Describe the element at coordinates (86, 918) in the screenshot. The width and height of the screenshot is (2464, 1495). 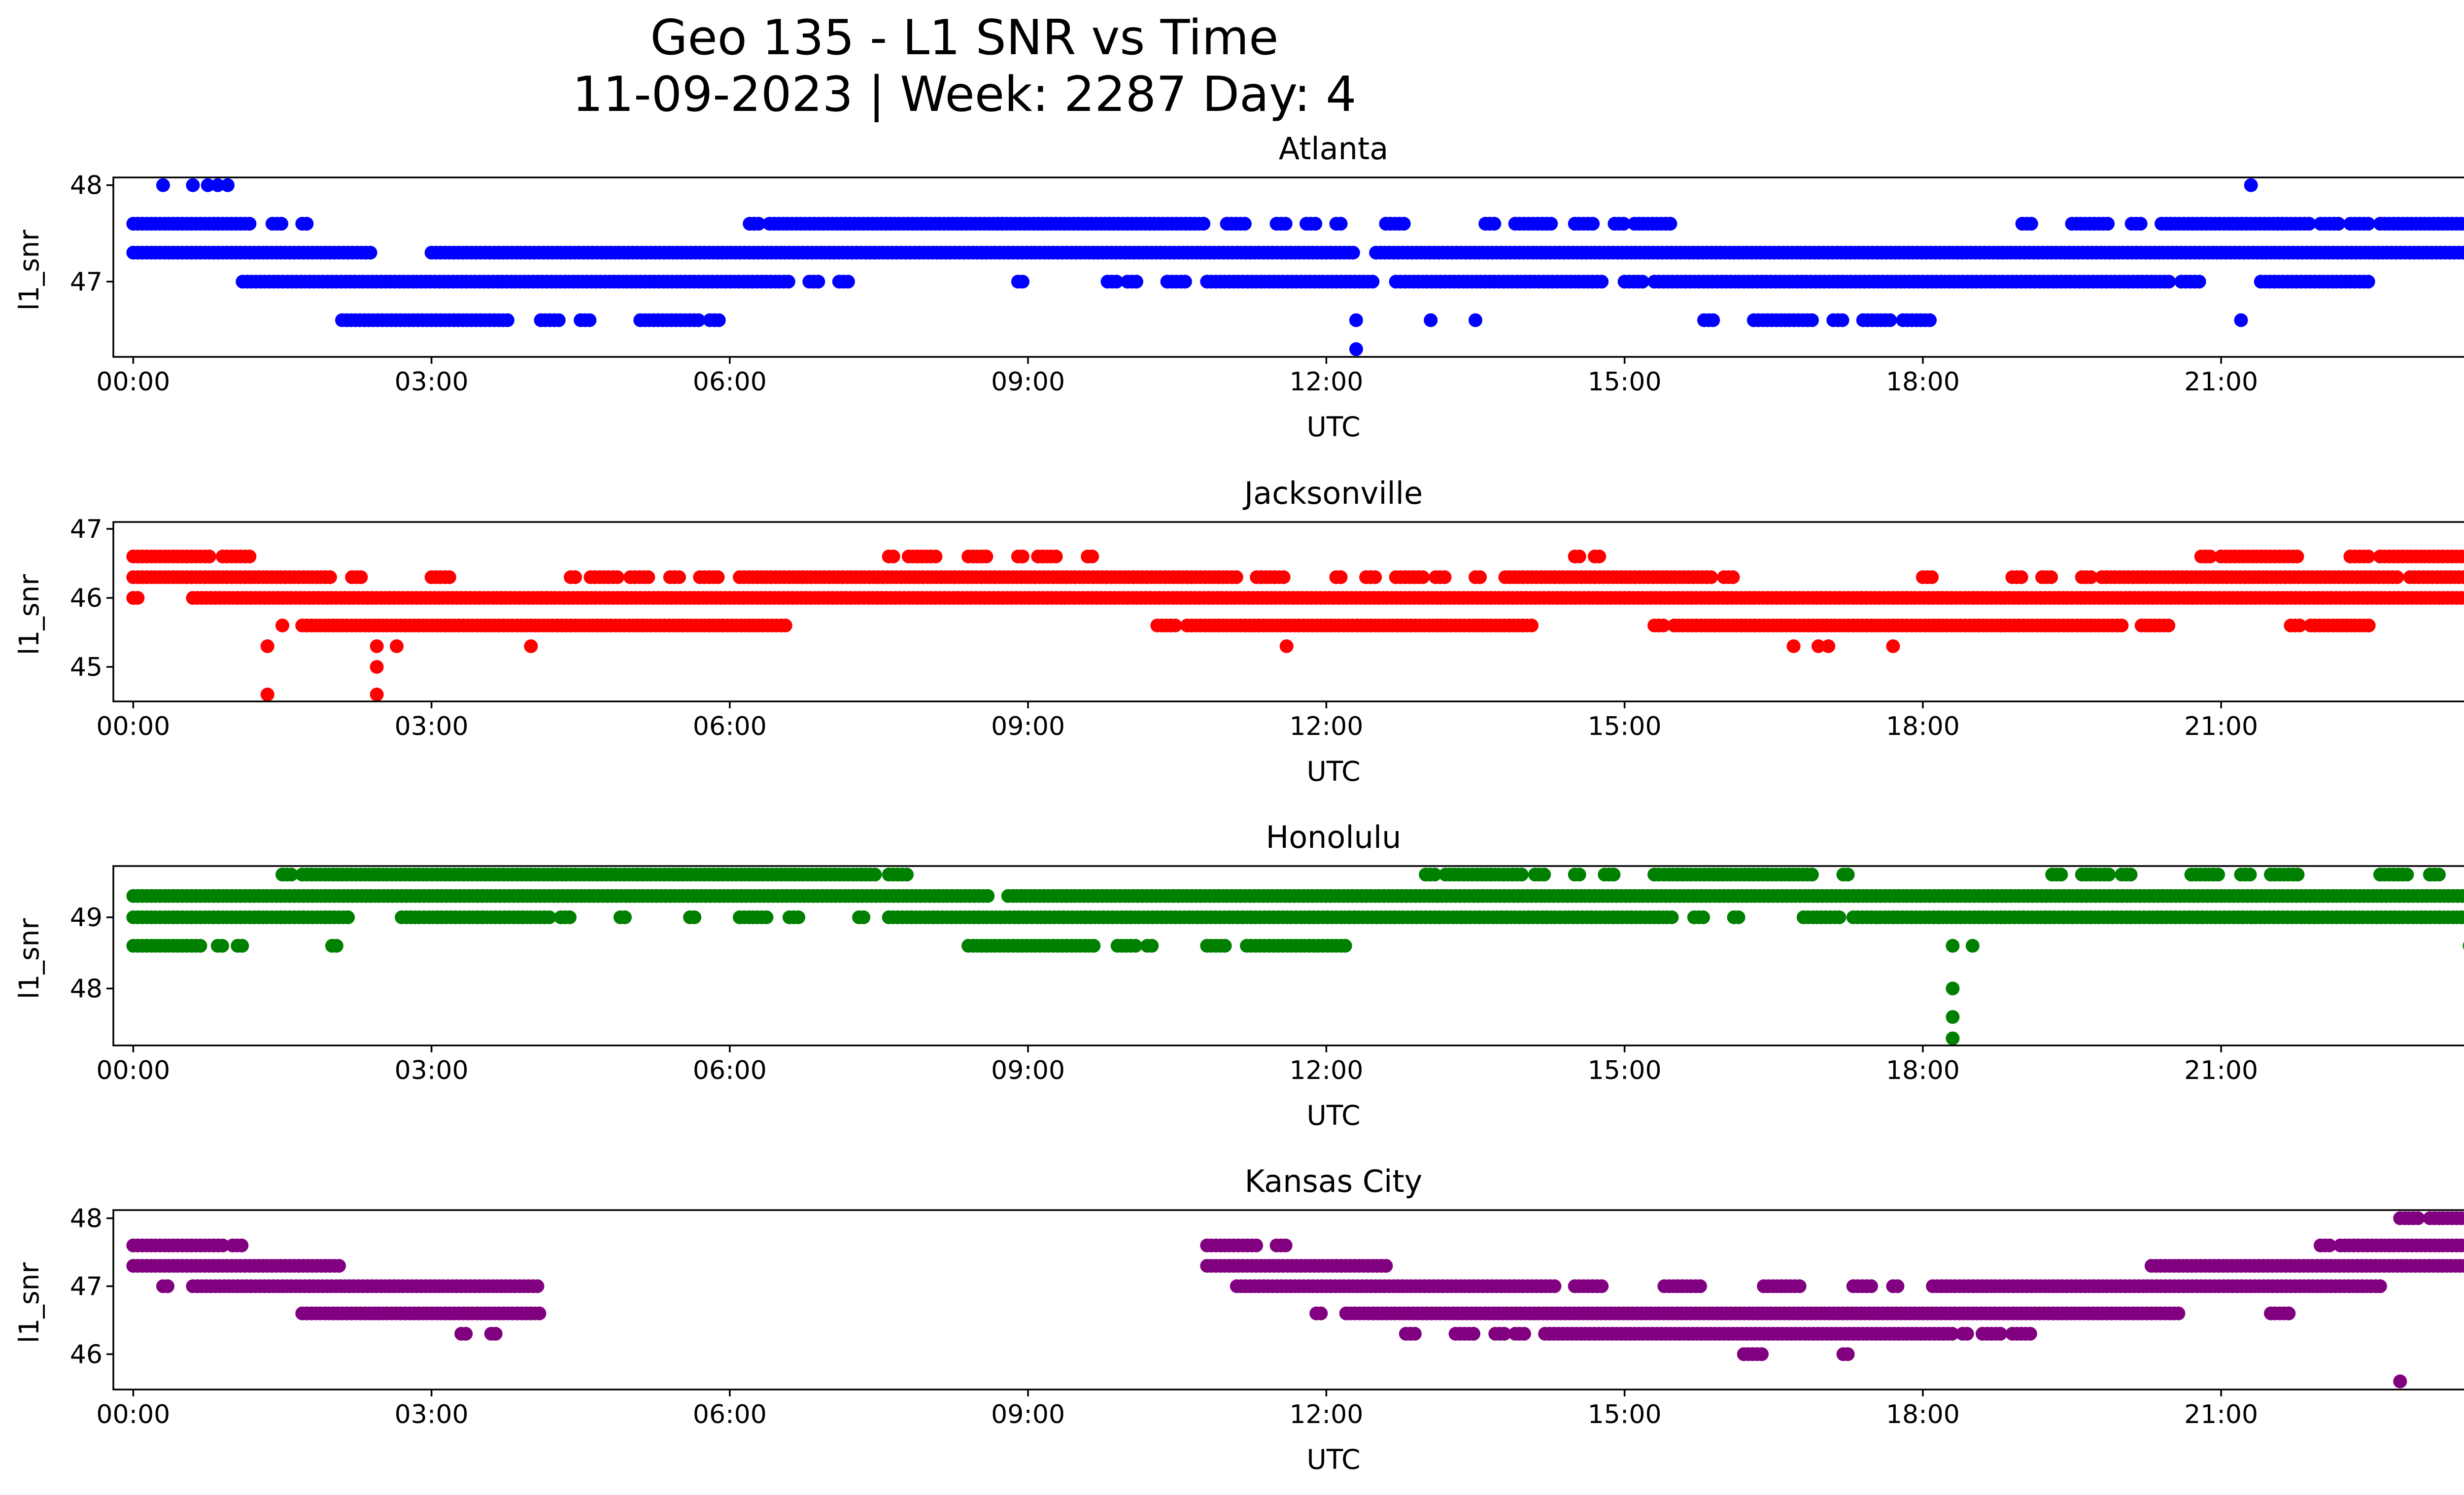
I see `y-tick-label: 49` at that location.